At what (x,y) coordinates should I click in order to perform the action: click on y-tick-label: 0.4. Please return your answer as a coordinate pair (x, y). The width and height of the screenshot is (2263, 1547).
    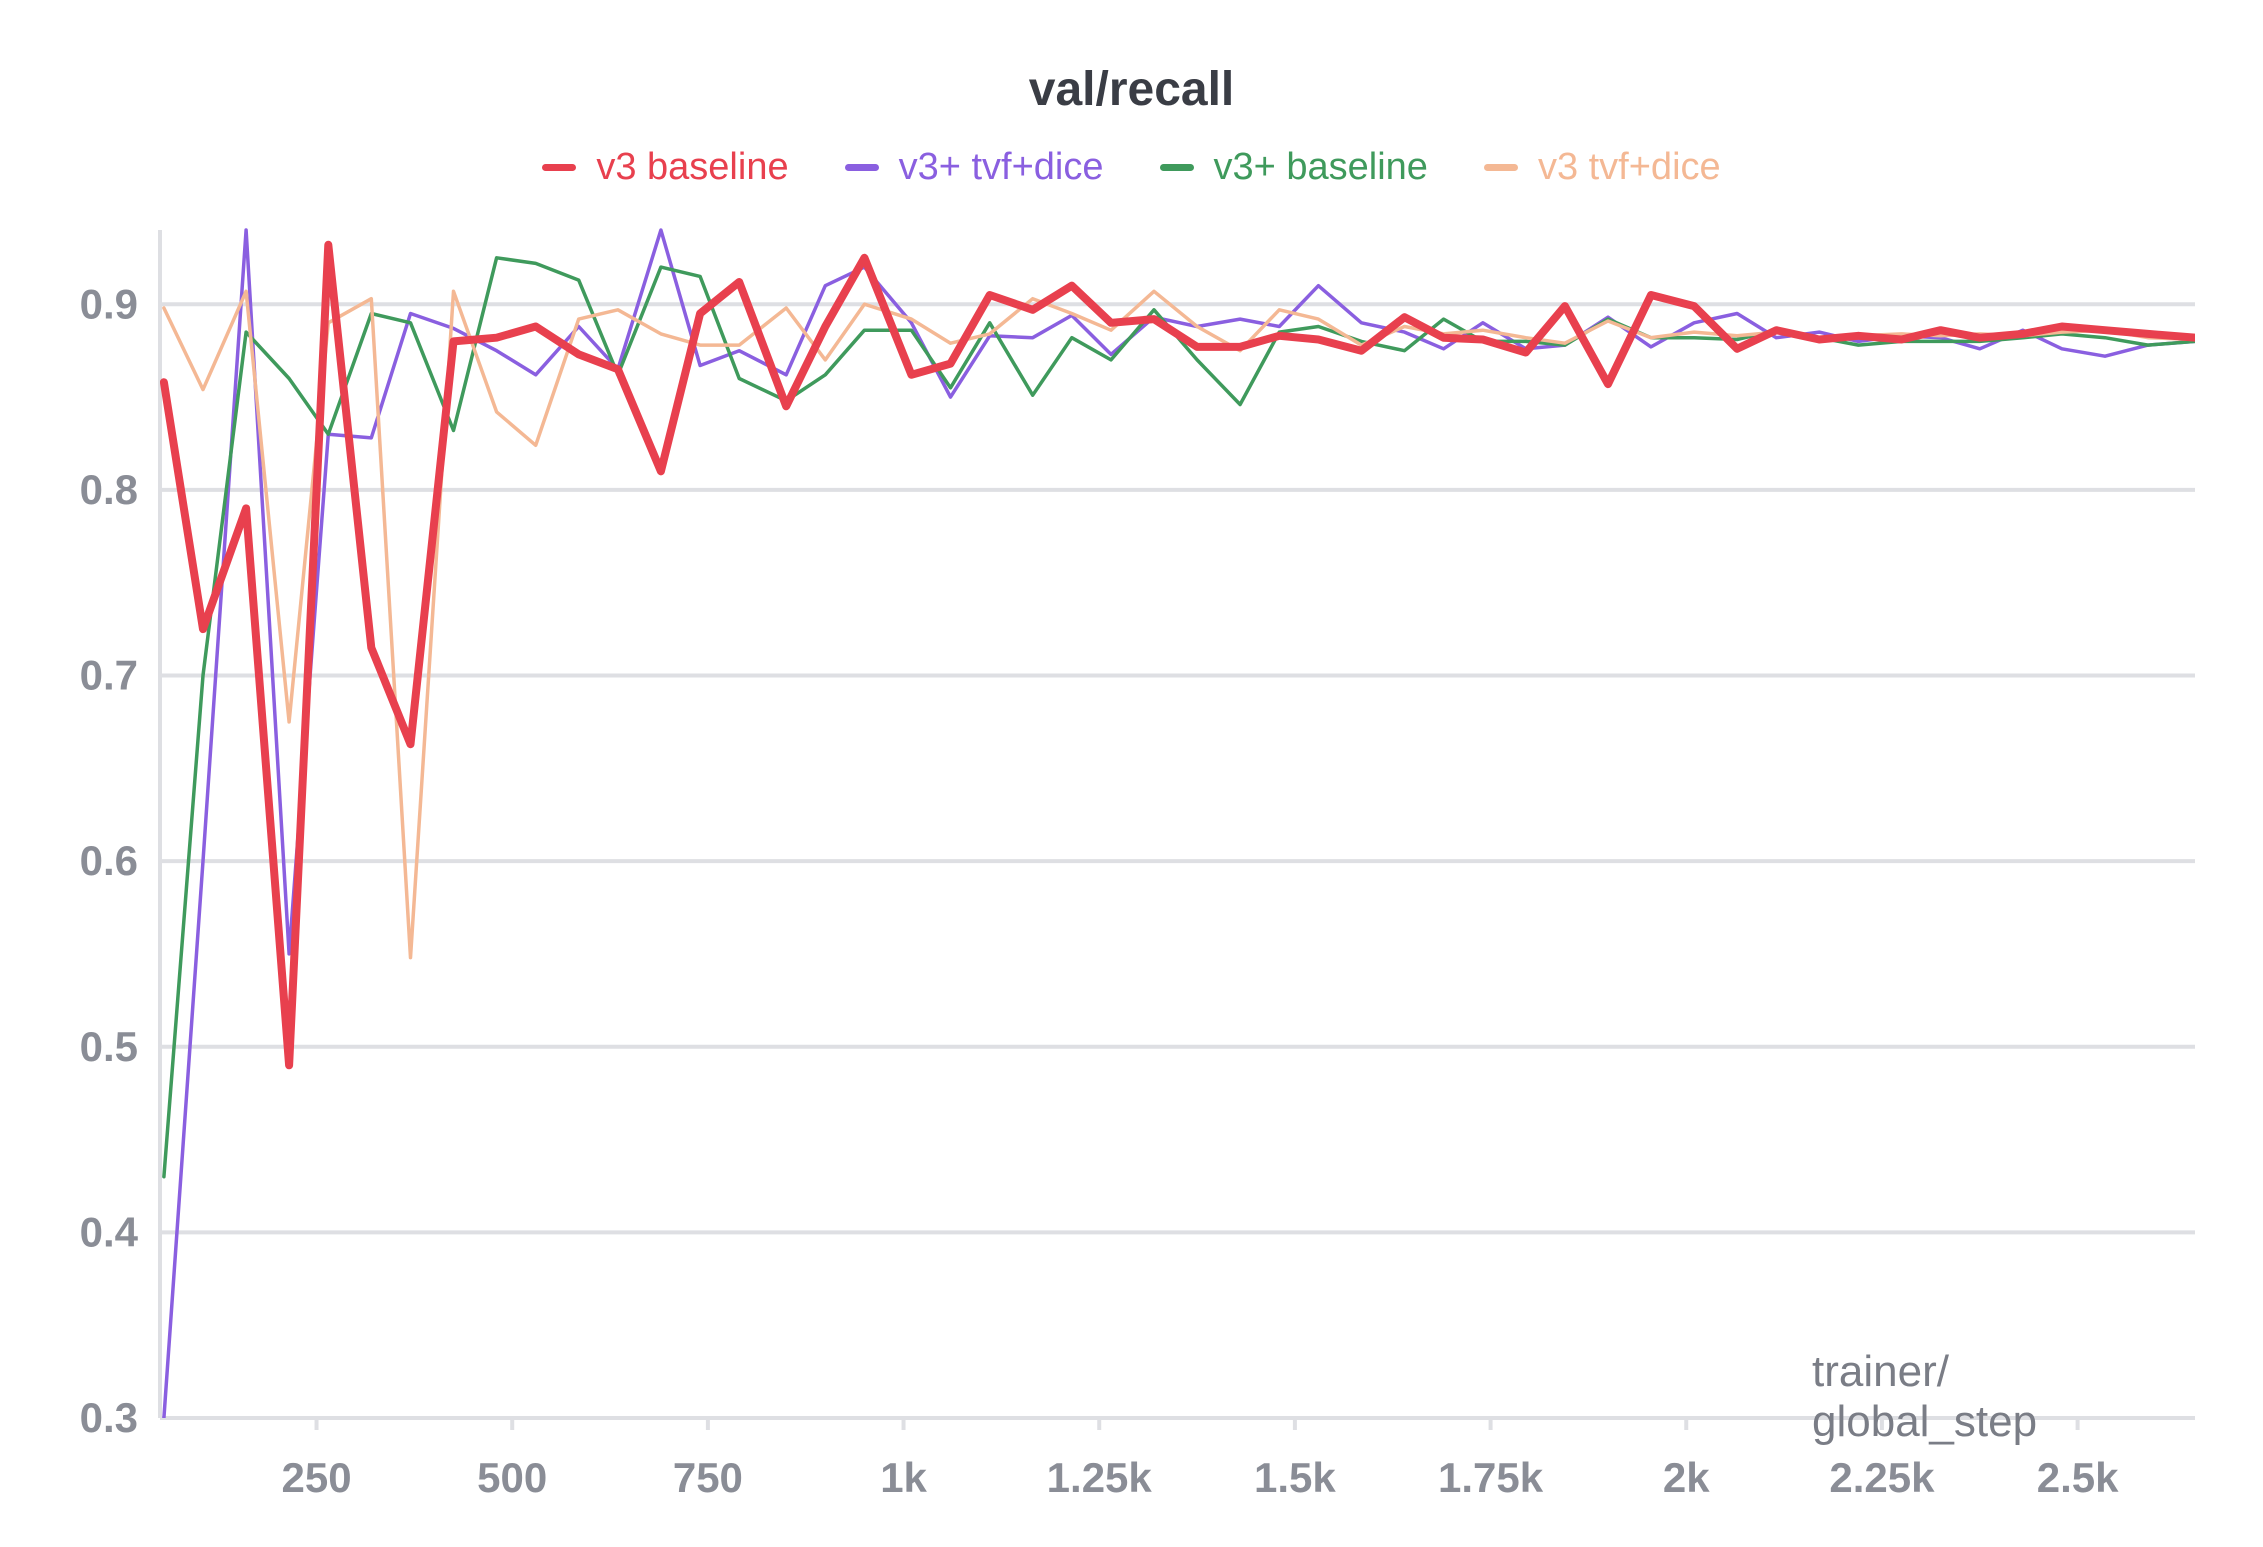
    Looking at the image, I should click on (109, 1231).